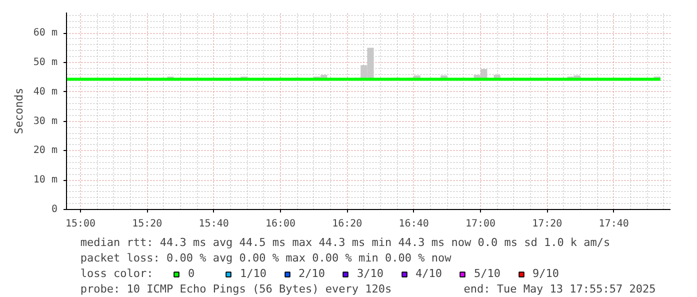 This screenshot has height=297, width=697. I want to click on y-axis-title: Seconds, so click(19, 111).